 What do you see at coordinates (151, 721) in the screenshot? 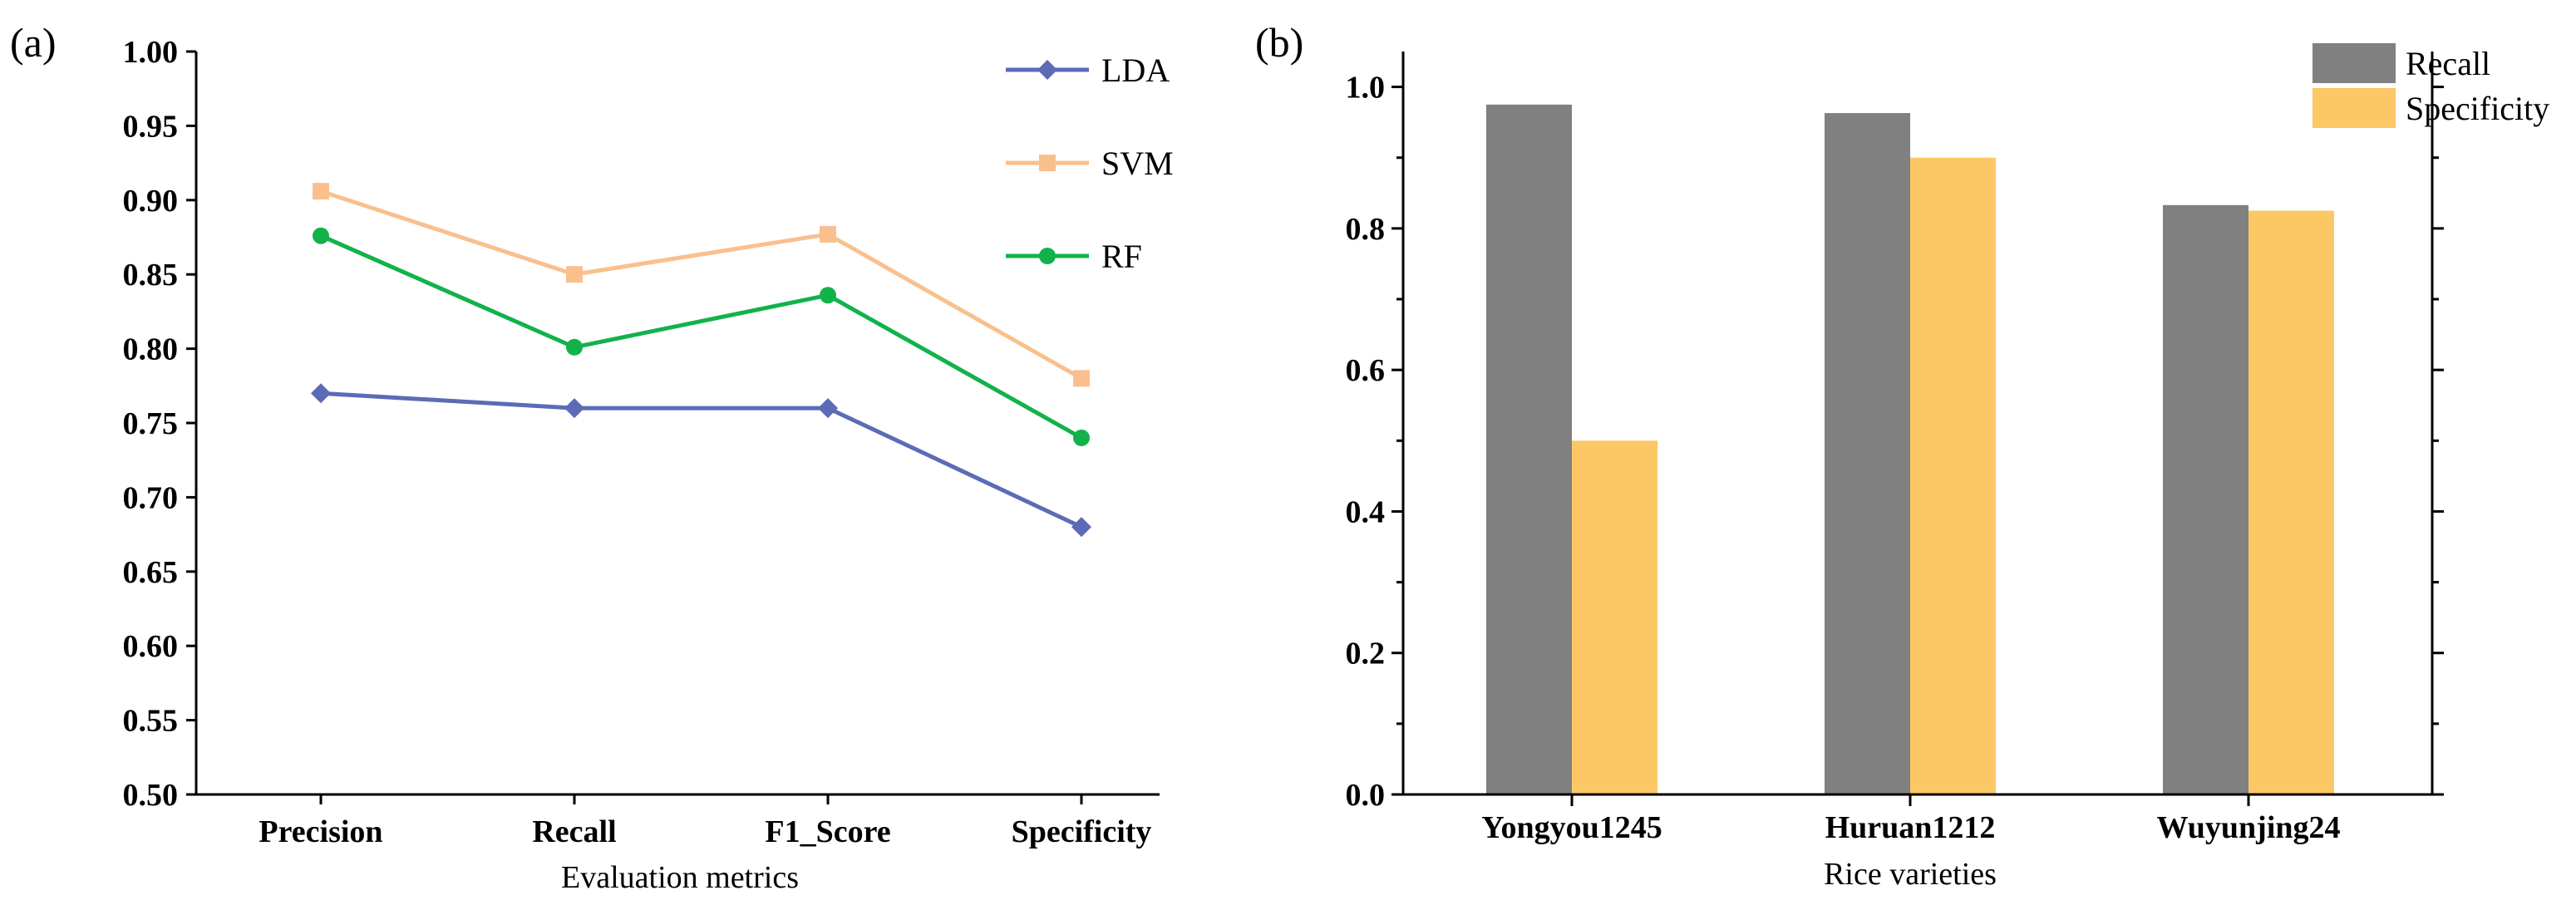
I see `panel-a-y-tick-label: 0.55` at bounding box center [151, 721].